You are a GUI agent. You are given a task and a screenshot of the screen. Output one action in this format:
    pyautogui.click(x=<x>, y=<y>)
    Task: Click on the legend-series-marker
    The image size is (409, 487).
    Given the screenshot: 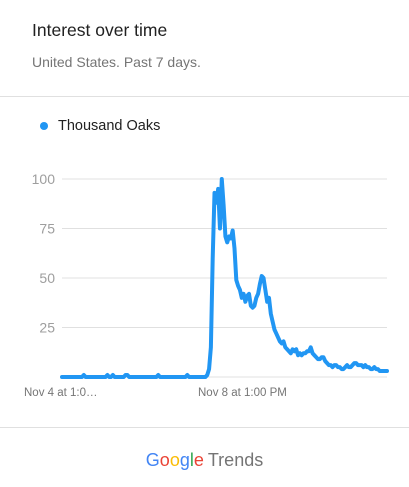 What is the action you would take?
    pyautogui.click(x=44, y=126)
    